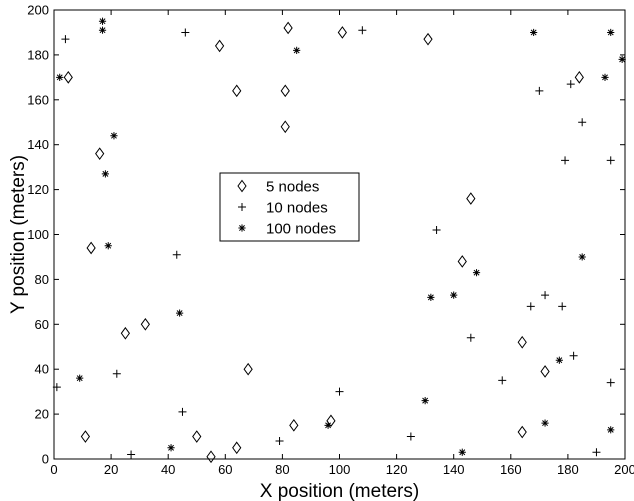 This screenshot has width=634, height=501. I want to click on x-tick-label: 180, so click(568, 469).